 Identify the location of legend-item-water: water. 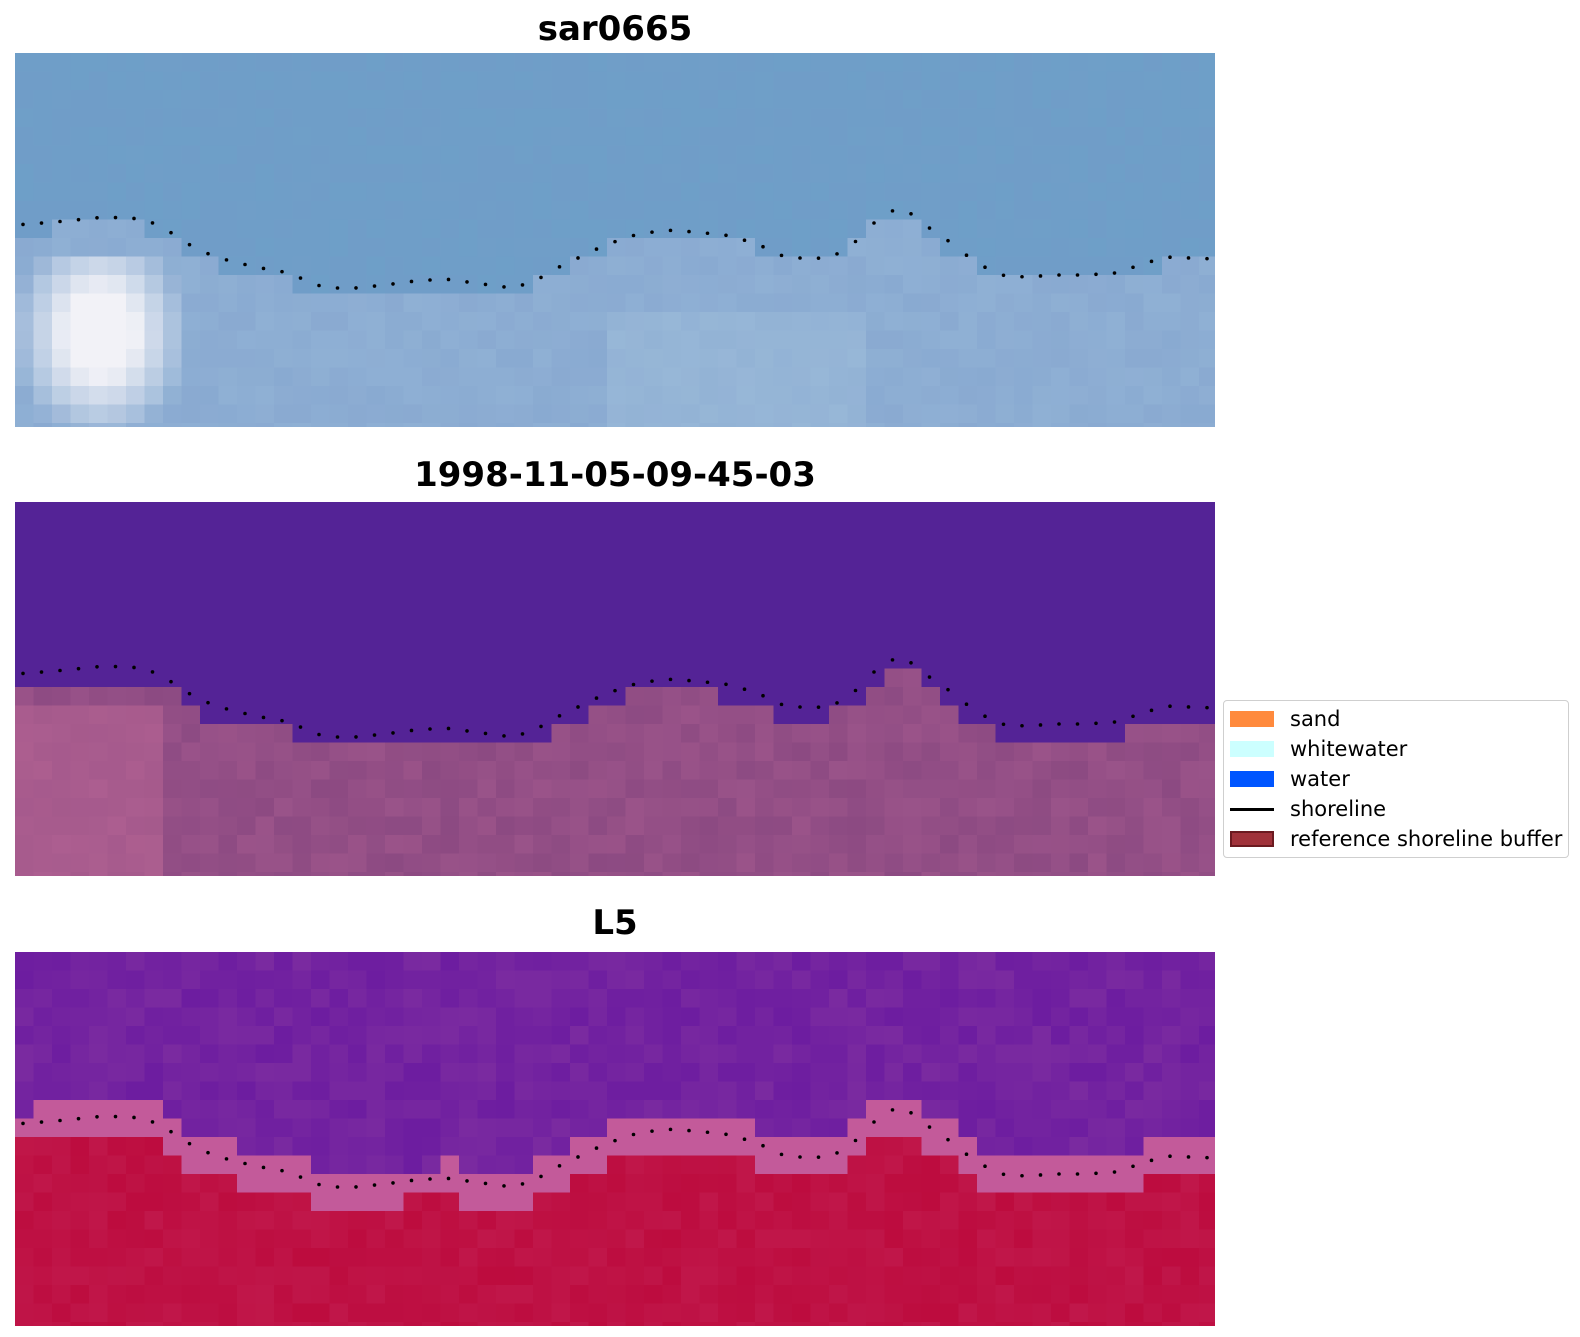
(1290, 779).